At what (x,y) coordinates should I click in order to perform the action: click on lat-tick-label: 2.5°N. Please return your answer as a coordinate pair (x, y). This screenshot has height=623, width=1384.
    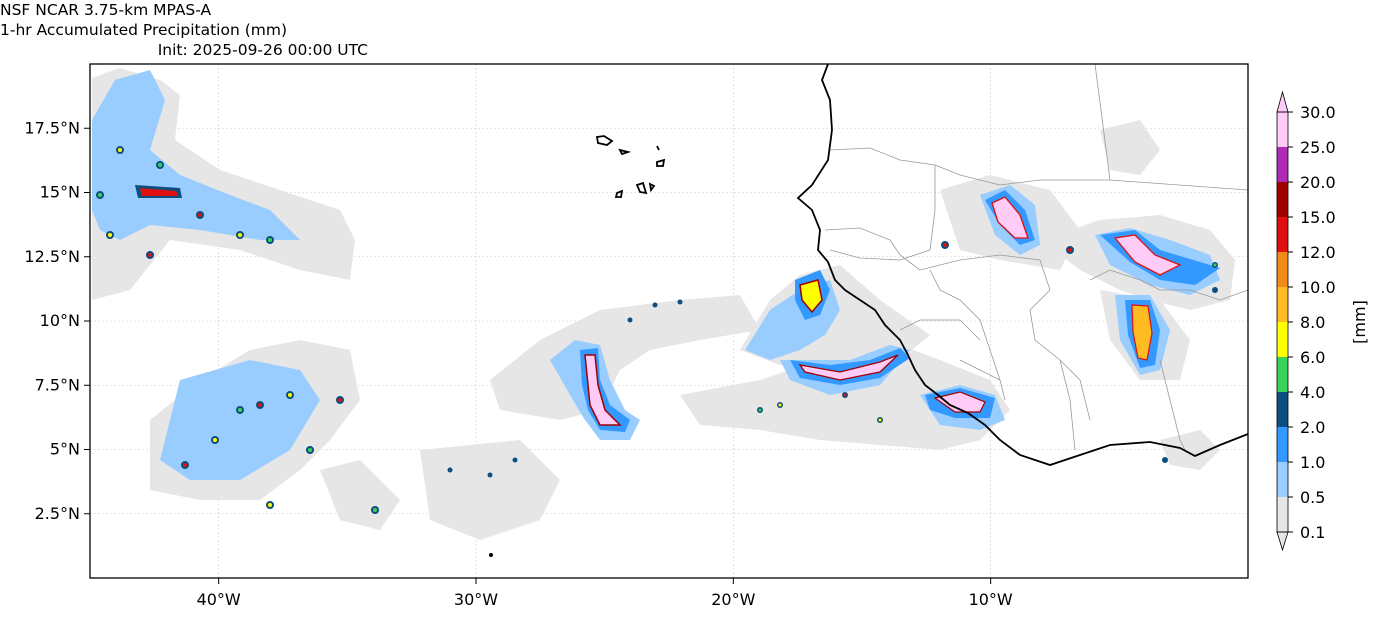
    Looking at the image, I should click on (57, 513).